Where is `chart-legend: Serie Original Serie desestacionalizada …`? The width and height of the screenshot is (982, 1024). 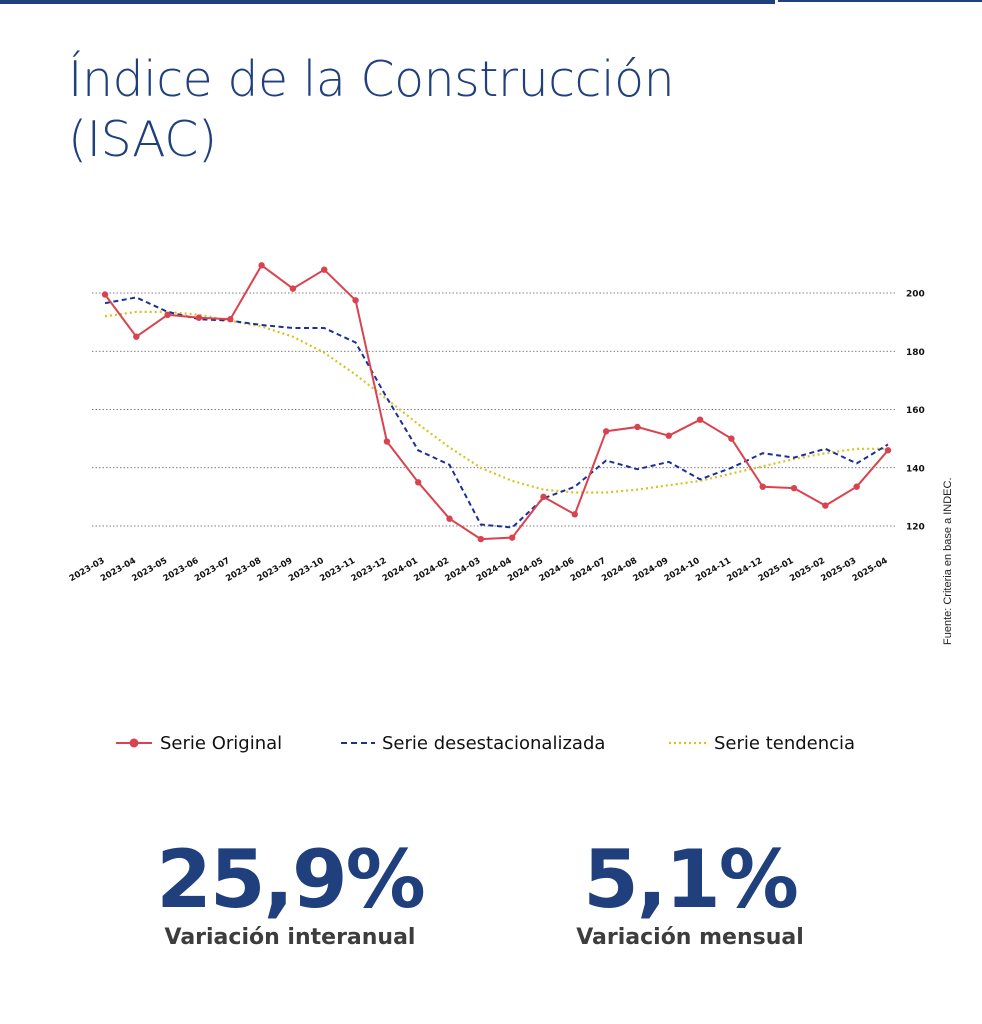
chart-legend: Serie Original Serie desestacionalizada … is located at coordinates (491, 743).